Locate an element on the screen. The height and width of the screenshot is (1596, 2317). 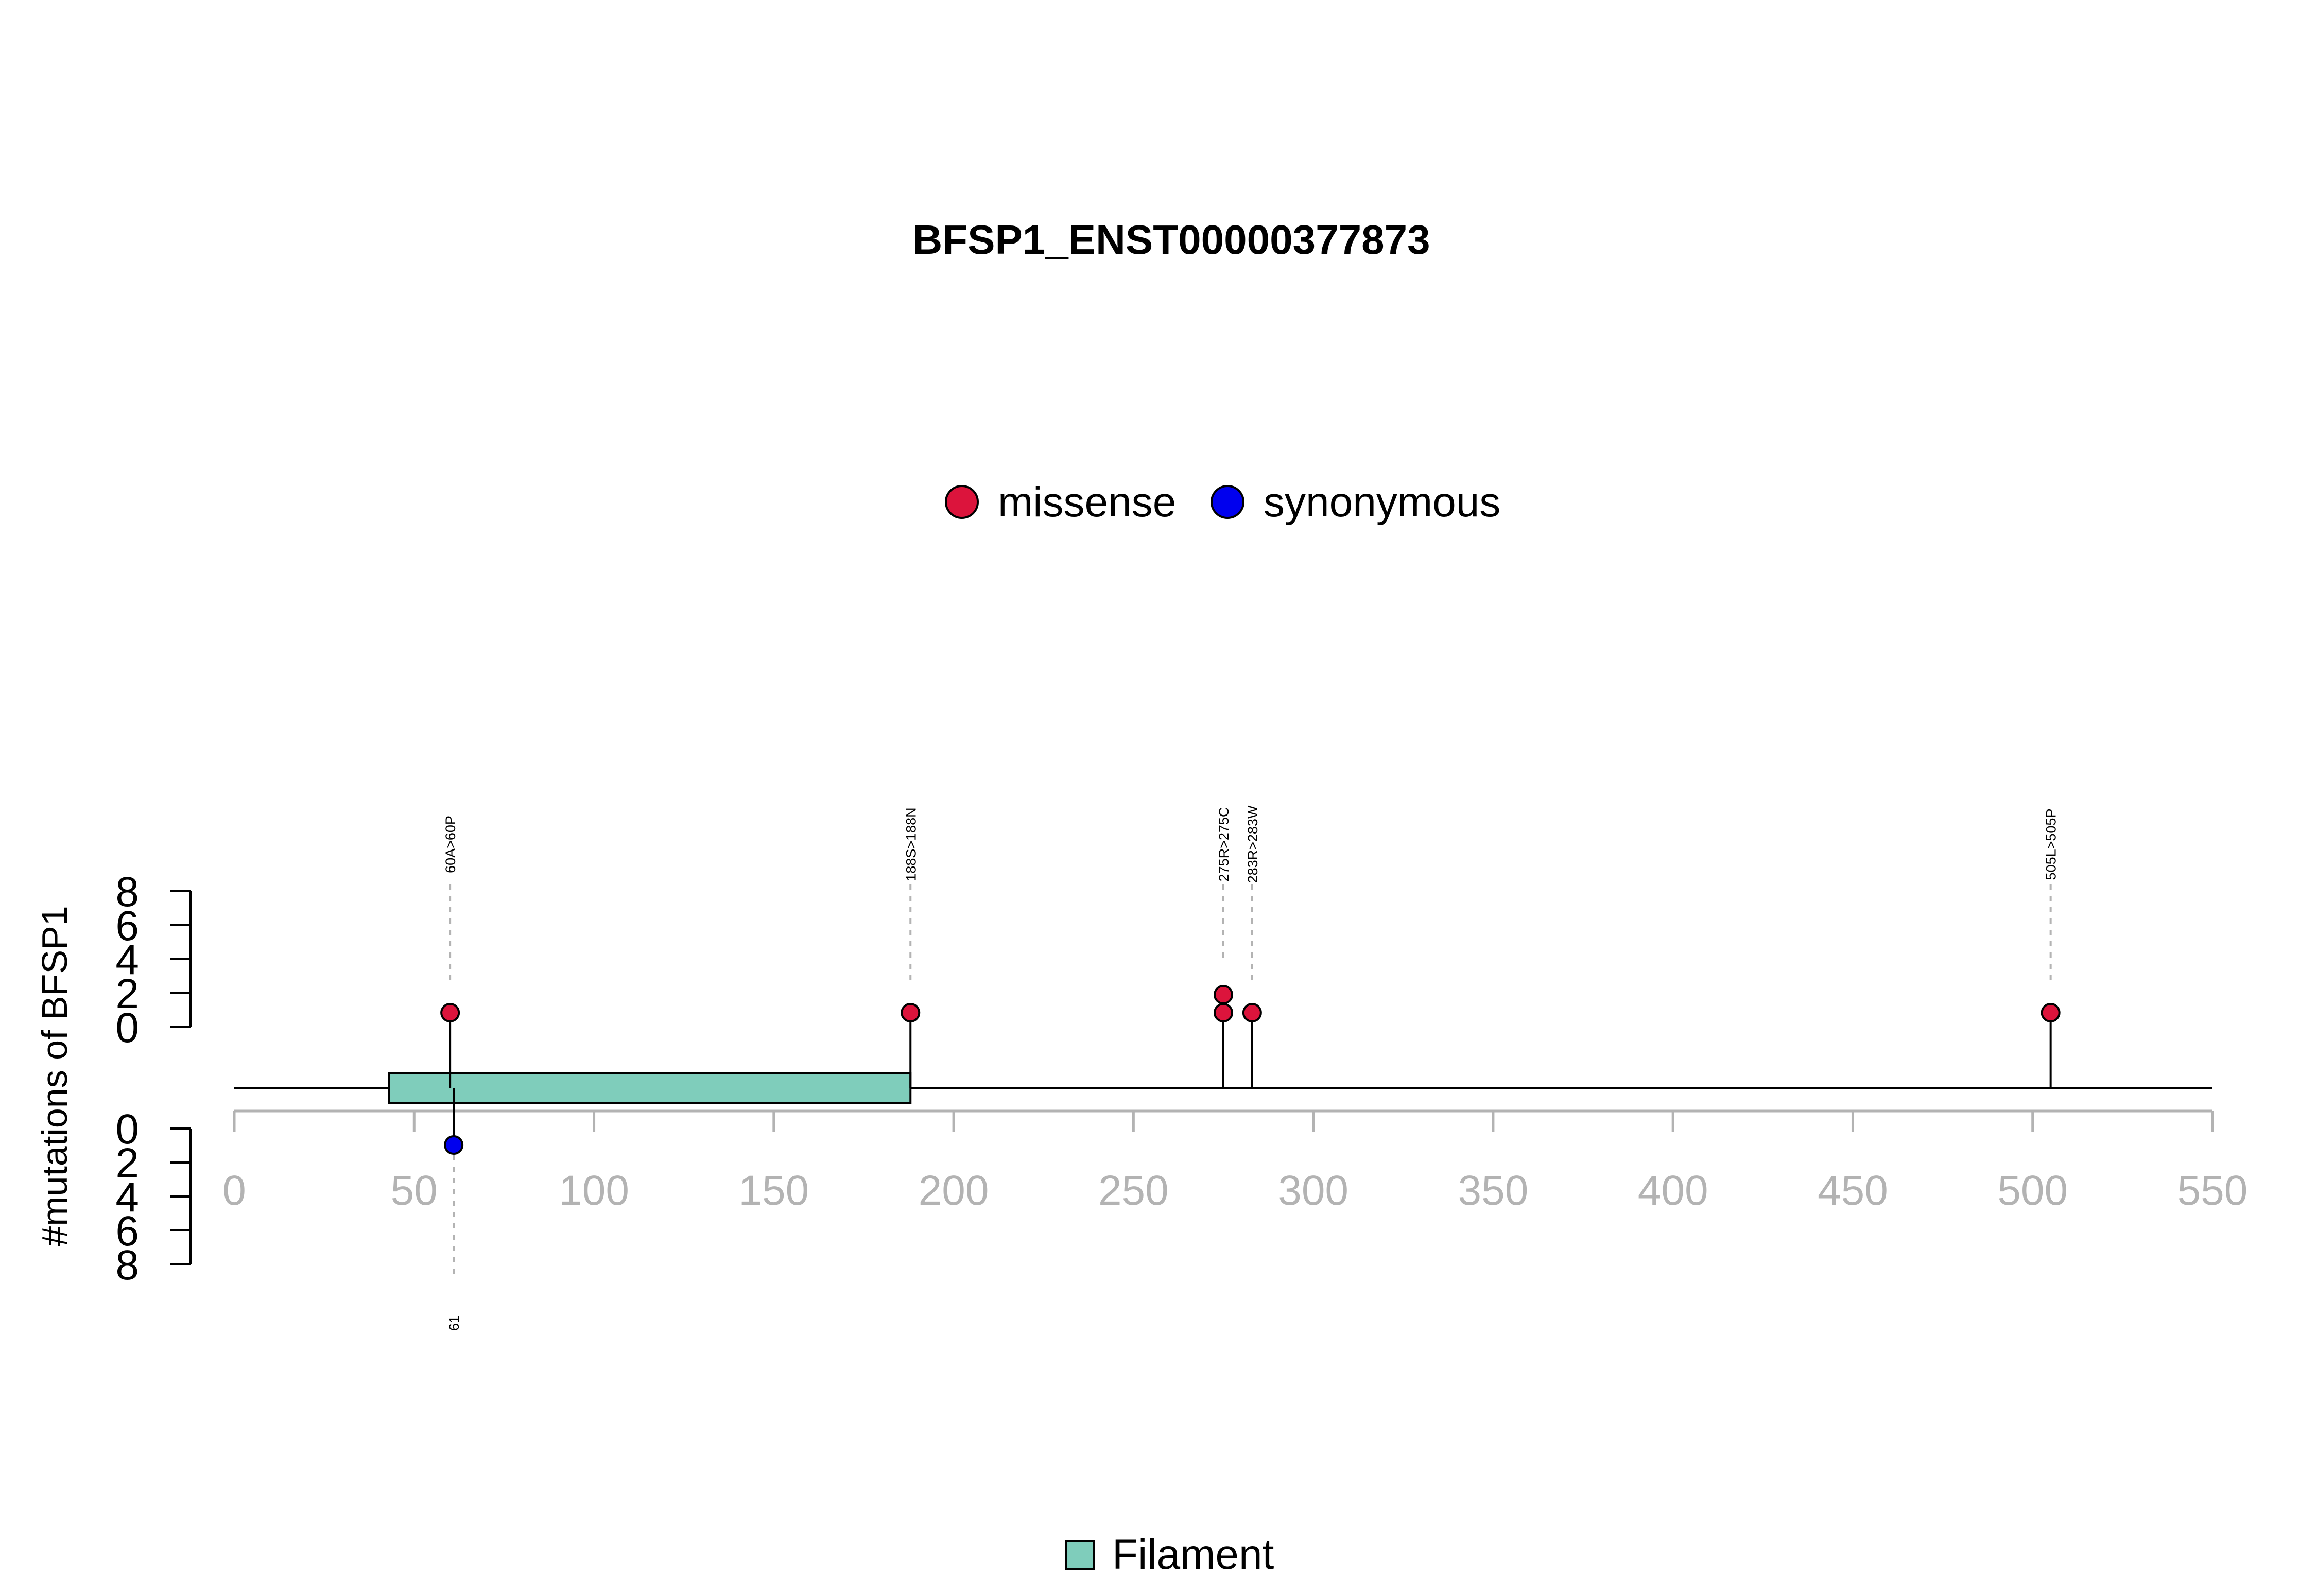
y-upper-tick-label: 4 is located at coordinates (127, 960).